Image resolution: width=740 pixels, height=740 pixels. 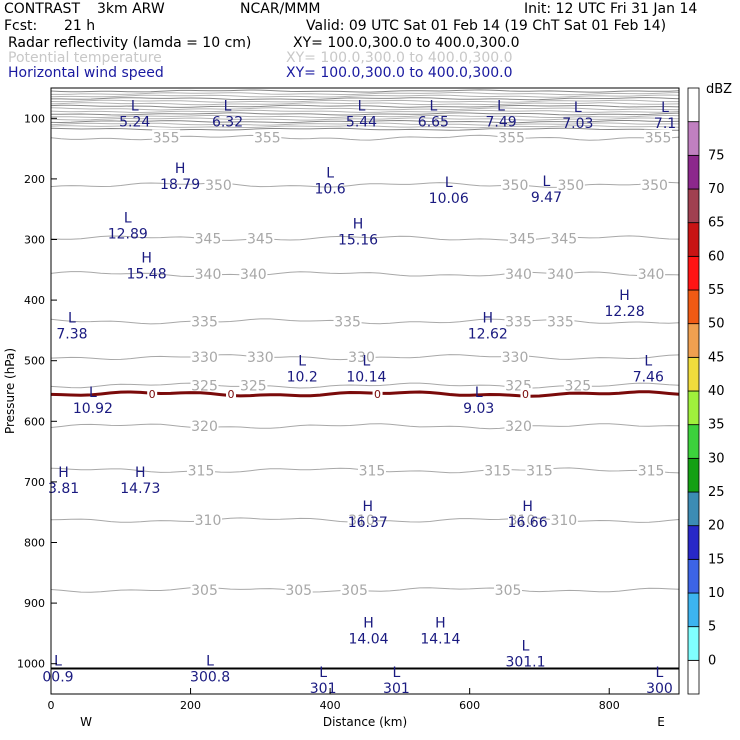 What do you see at coordinates (86, 722) in the screenshot?
I see `direction-west: W` at bounding box center [86, 722].